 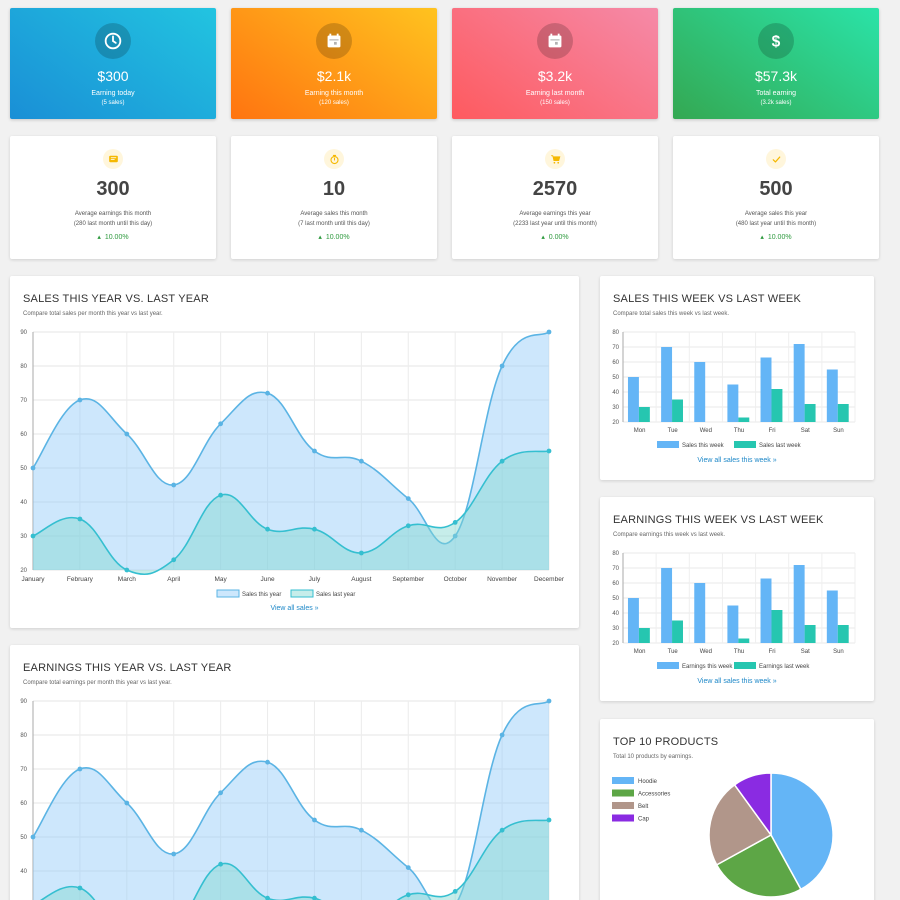 I want to click on x-tick-label: Sat, so click(x=805, y=652).